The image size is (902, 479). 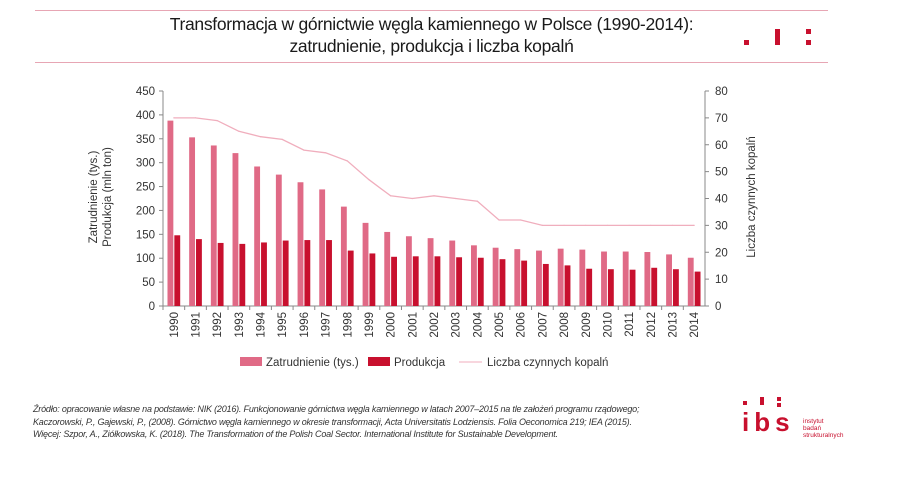 What do you see at coordinates (697, 288) in the screenshot?
I see `bar-production-2014` at bounding box center [697, 288].